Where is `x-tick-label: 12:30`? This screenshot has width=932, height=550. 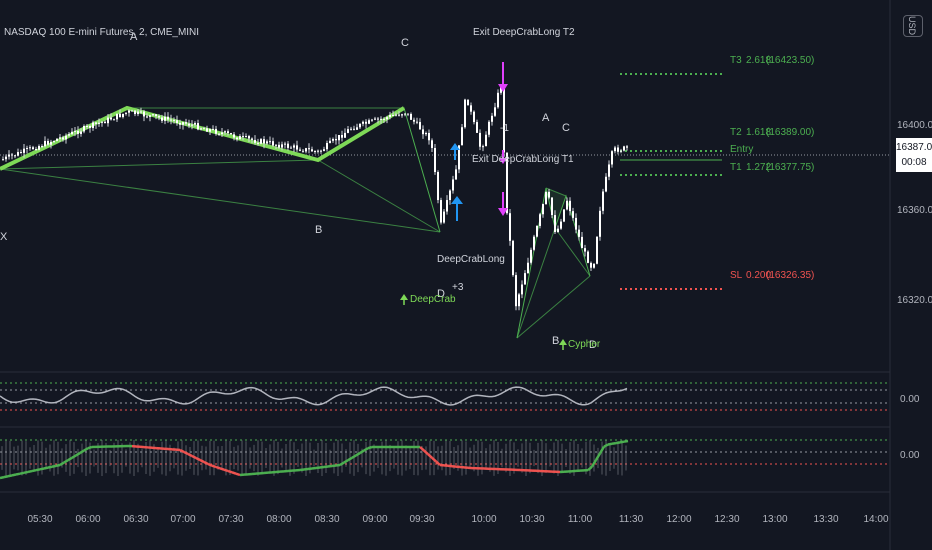 x-tick-label: 12:30 is located at coordinates (726, 519).